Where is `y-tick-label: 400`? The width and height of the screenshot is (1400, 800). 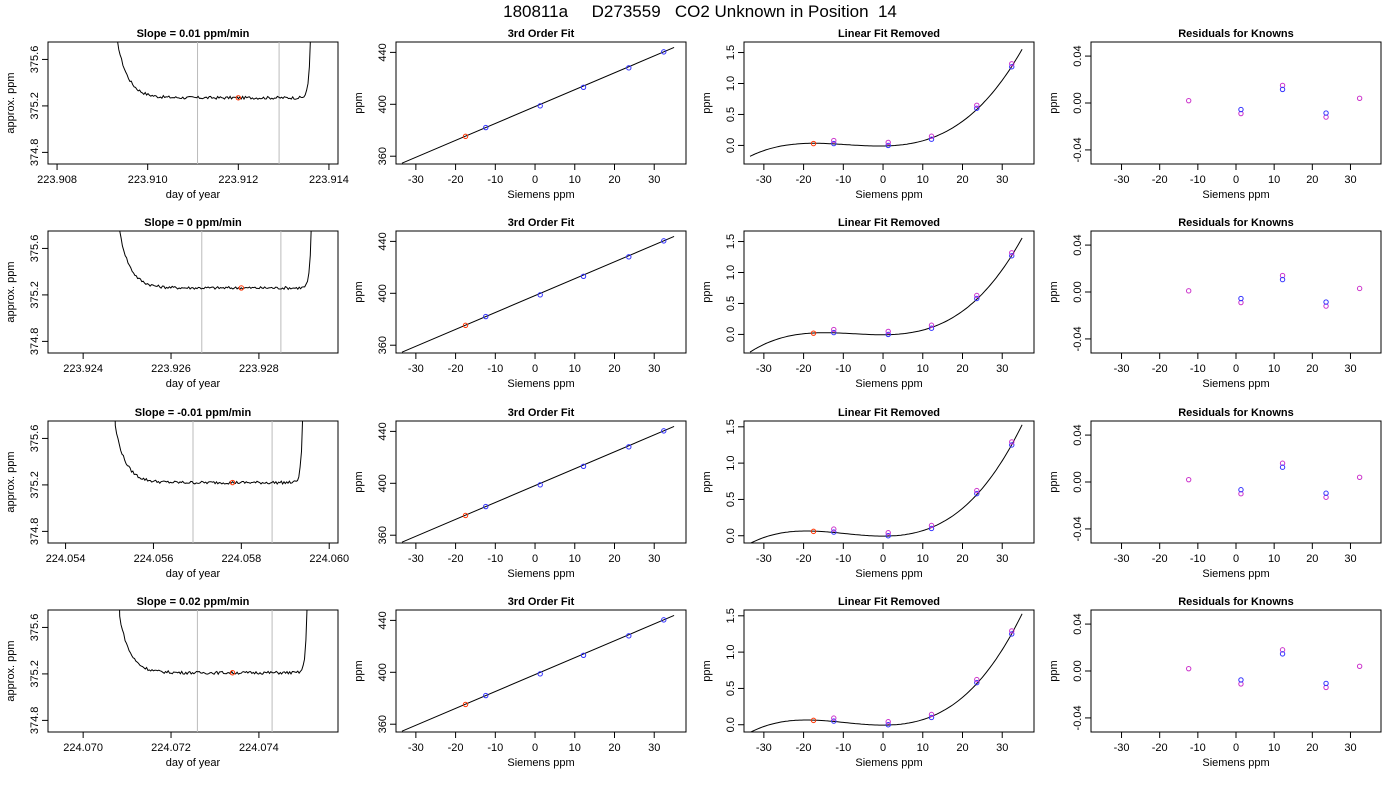 y-tick-label: 400 is located at coordinates (383, 672).